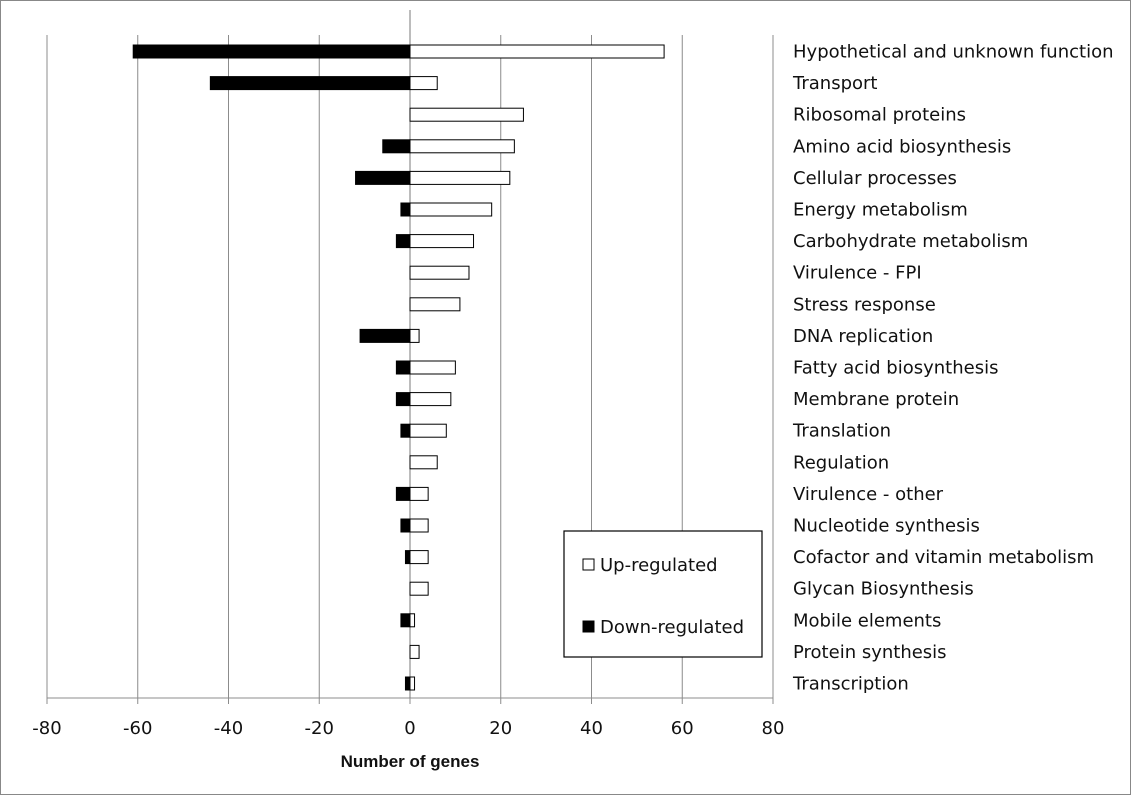  I want to click on x-tick-label: 80, so click(773, 728).